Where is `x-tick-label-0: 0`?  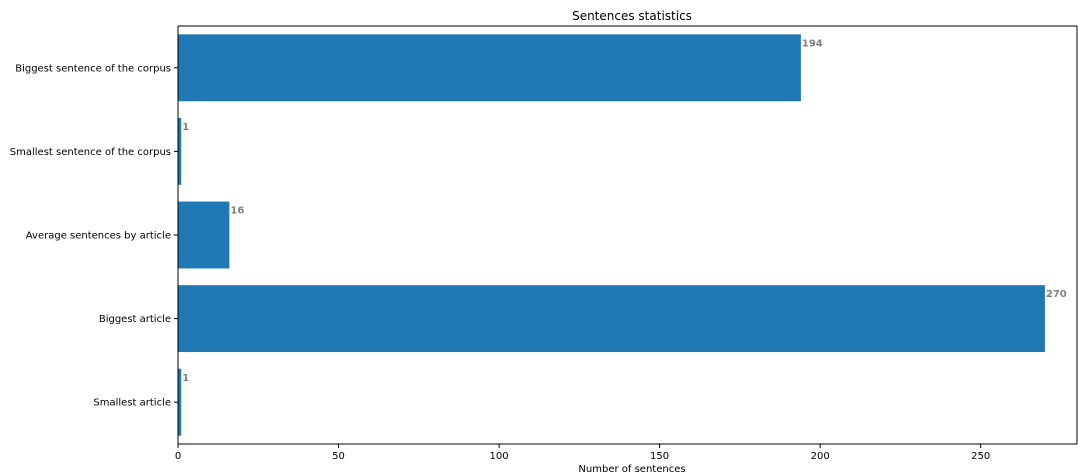
x-tick-label-0: 0 is located at coordinates (178, 456).